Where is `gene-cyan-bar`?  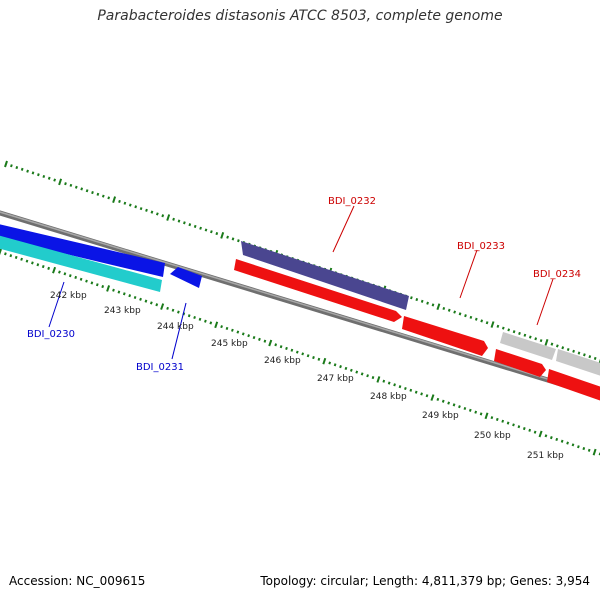 gene-cyan-bar is located at coordinates (81, 262).